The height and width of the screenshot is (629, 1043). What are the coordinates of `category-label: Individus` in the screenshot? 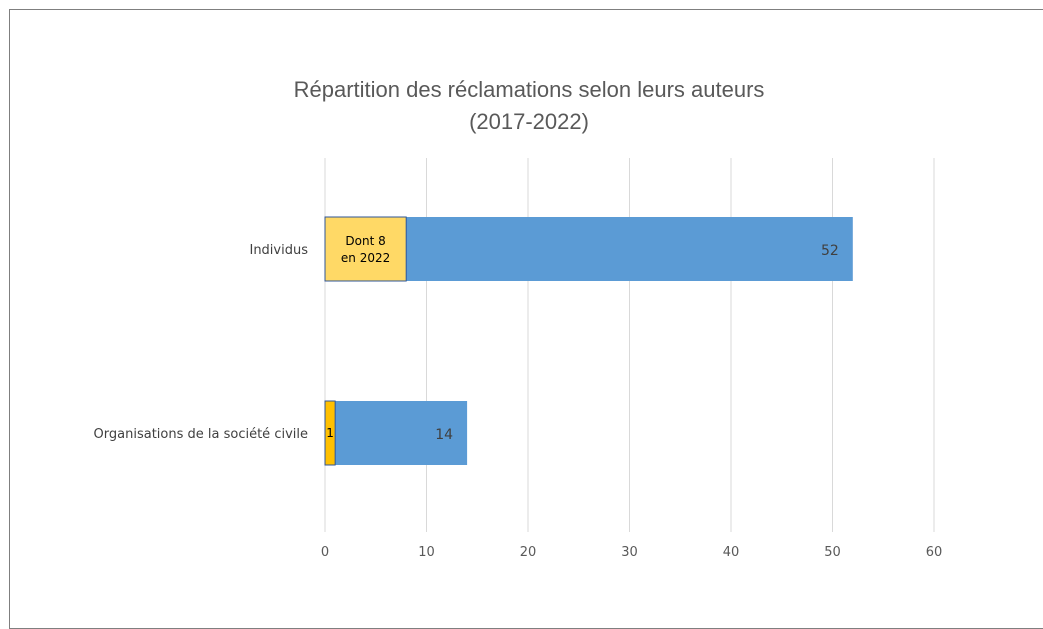 It's located at (278, 250).